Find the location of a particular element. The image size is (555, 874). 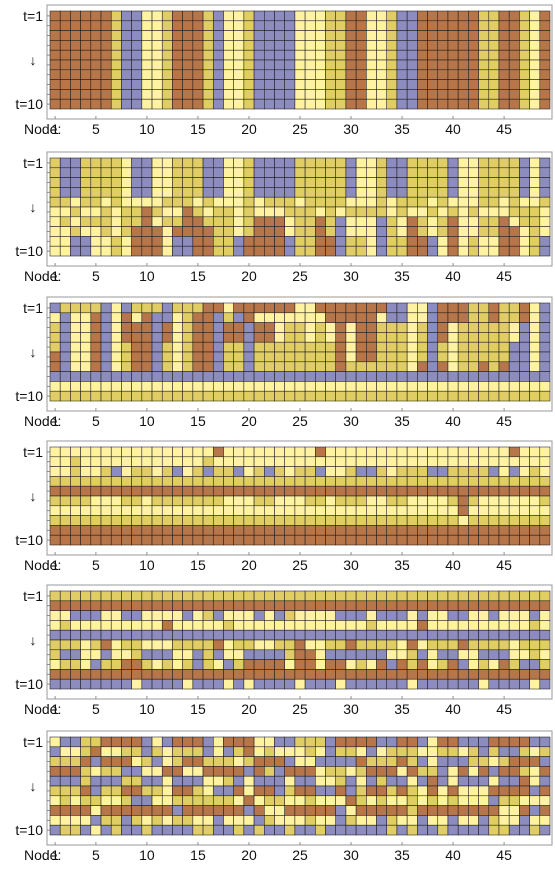

cell-t9-node44 is located at coordinates (494, 241).